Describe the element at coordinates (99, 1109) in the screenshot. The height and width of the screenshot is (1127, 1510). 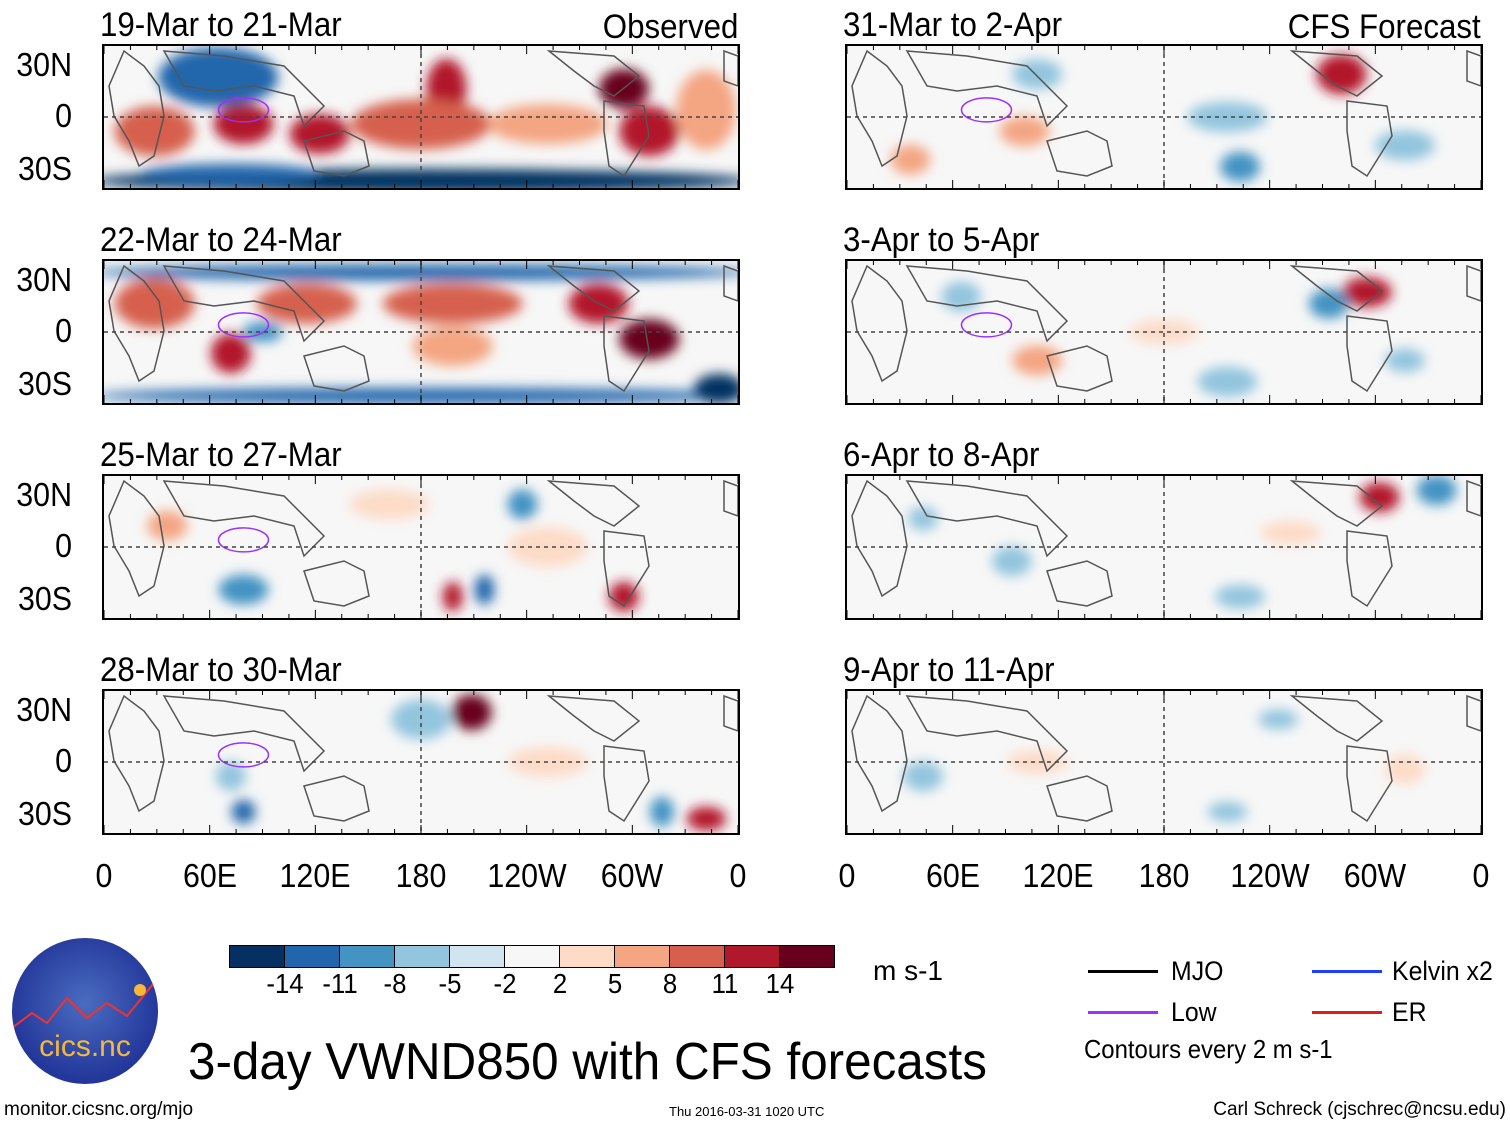
I see `footer-url: monitor.cicsnc.org/mjo` at that location.